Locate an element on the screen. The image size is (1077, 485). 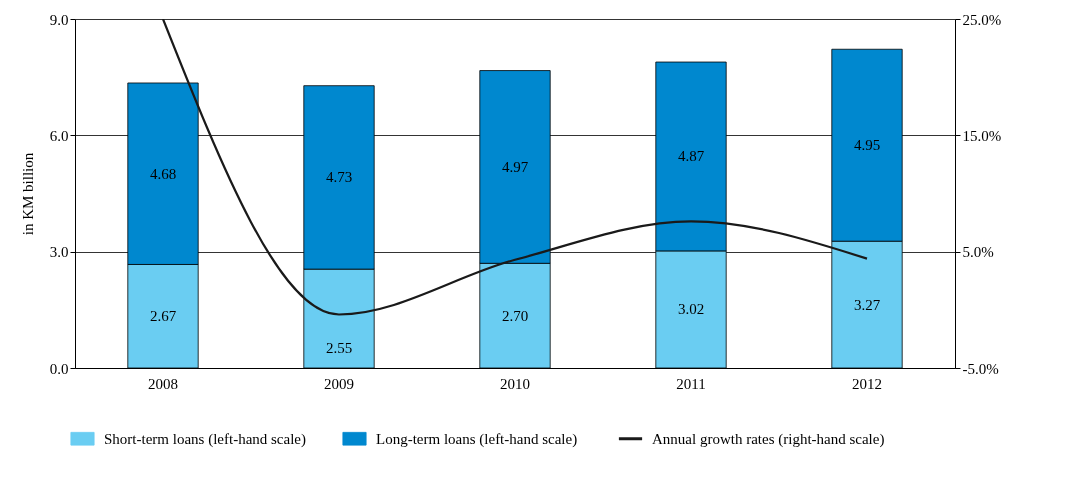
x-tick-label: 2011 is located at coordinates (691, 383).